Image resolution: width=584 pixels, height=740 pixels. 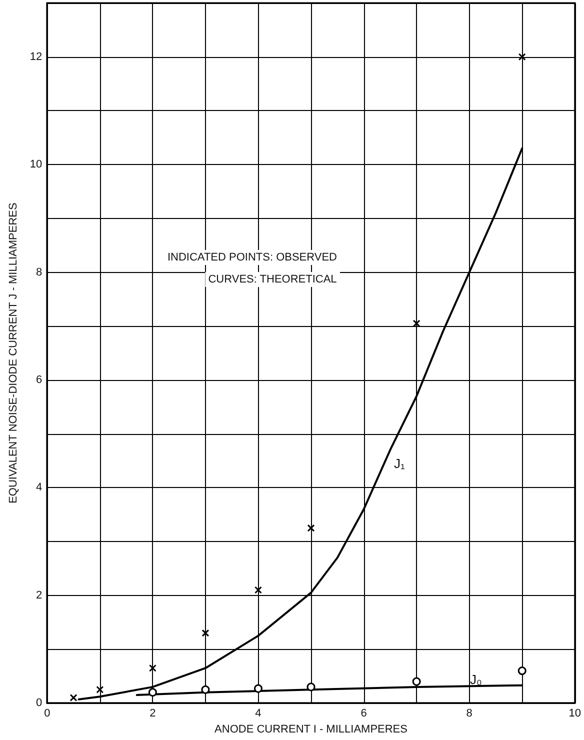 What do you see at coordinates (363, 714) in the screenshot?
I see `x-tick-label: 6` at bounding box center [363, 714].